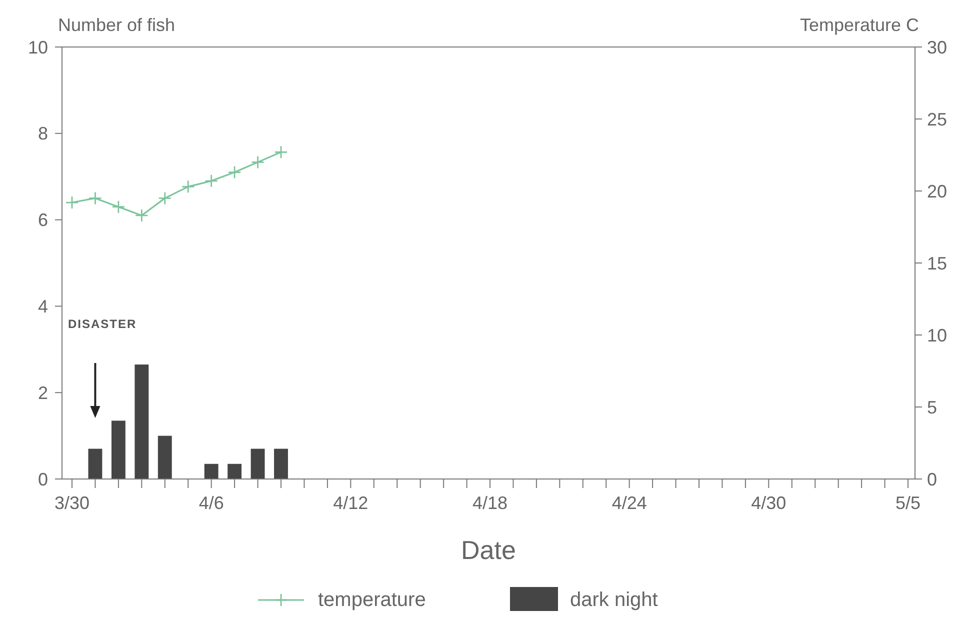 The image size is (969, 626). Describe the element at coordinates (102, 324) in the screenshot. I see `annotation: DISASTER` at that location.